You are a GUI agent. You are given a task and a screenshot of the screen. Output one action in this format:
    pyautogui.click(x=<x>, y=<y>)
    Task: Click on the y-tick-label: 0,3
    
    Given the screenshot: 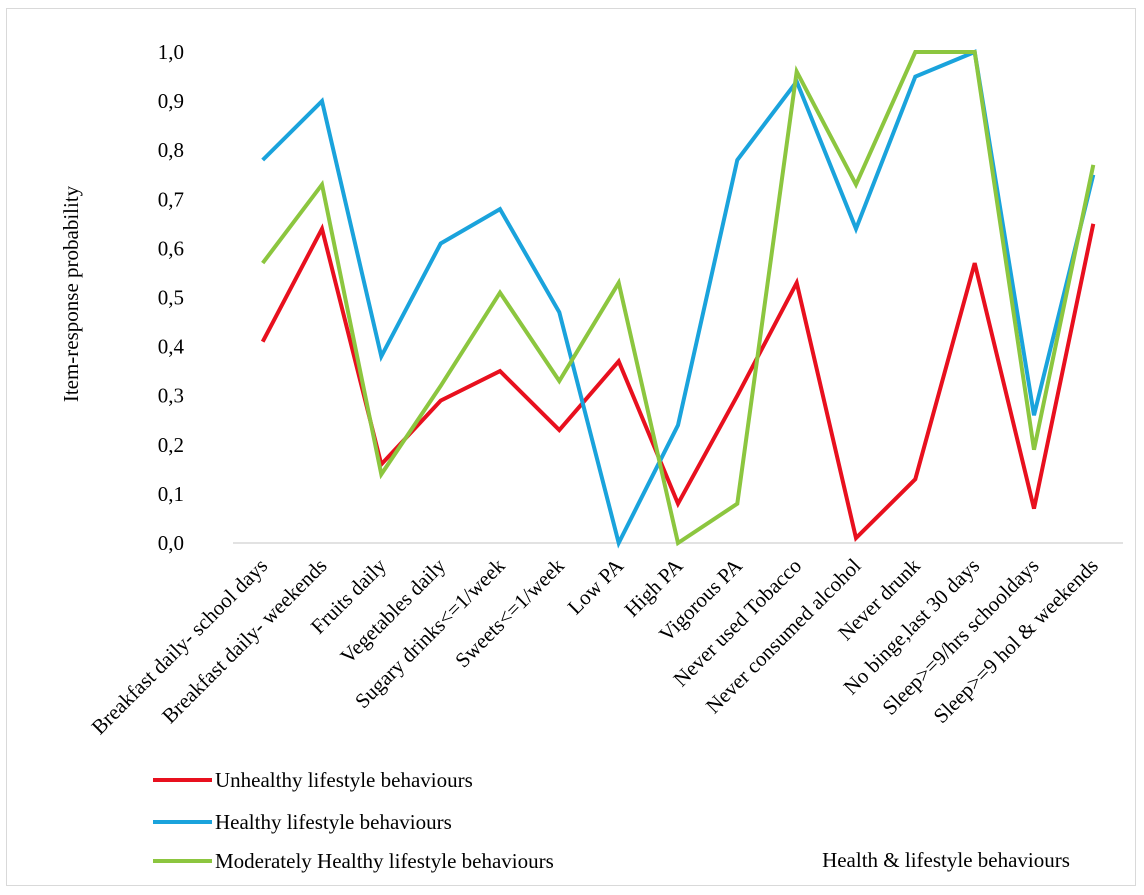 What is the action you would take?
    pyautogui.click(x=171, y=396)
    